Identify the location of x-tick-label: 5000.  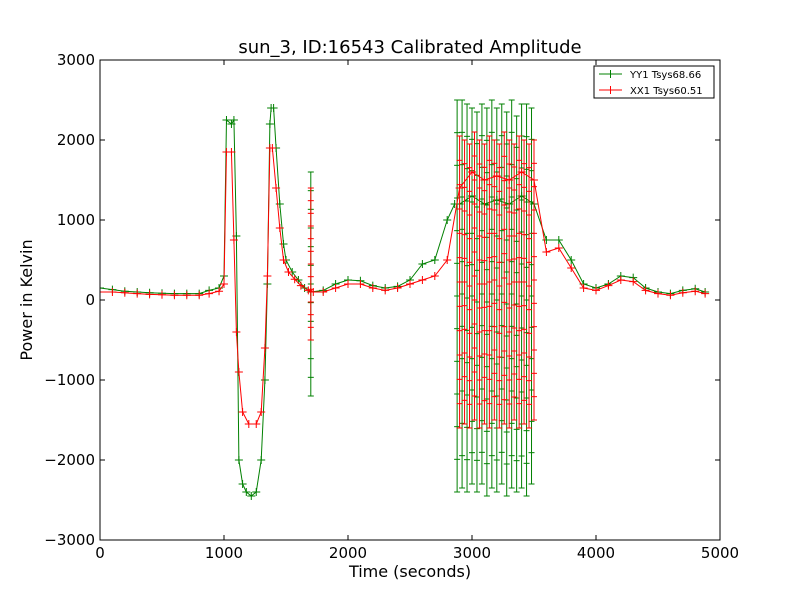
(720, 553).